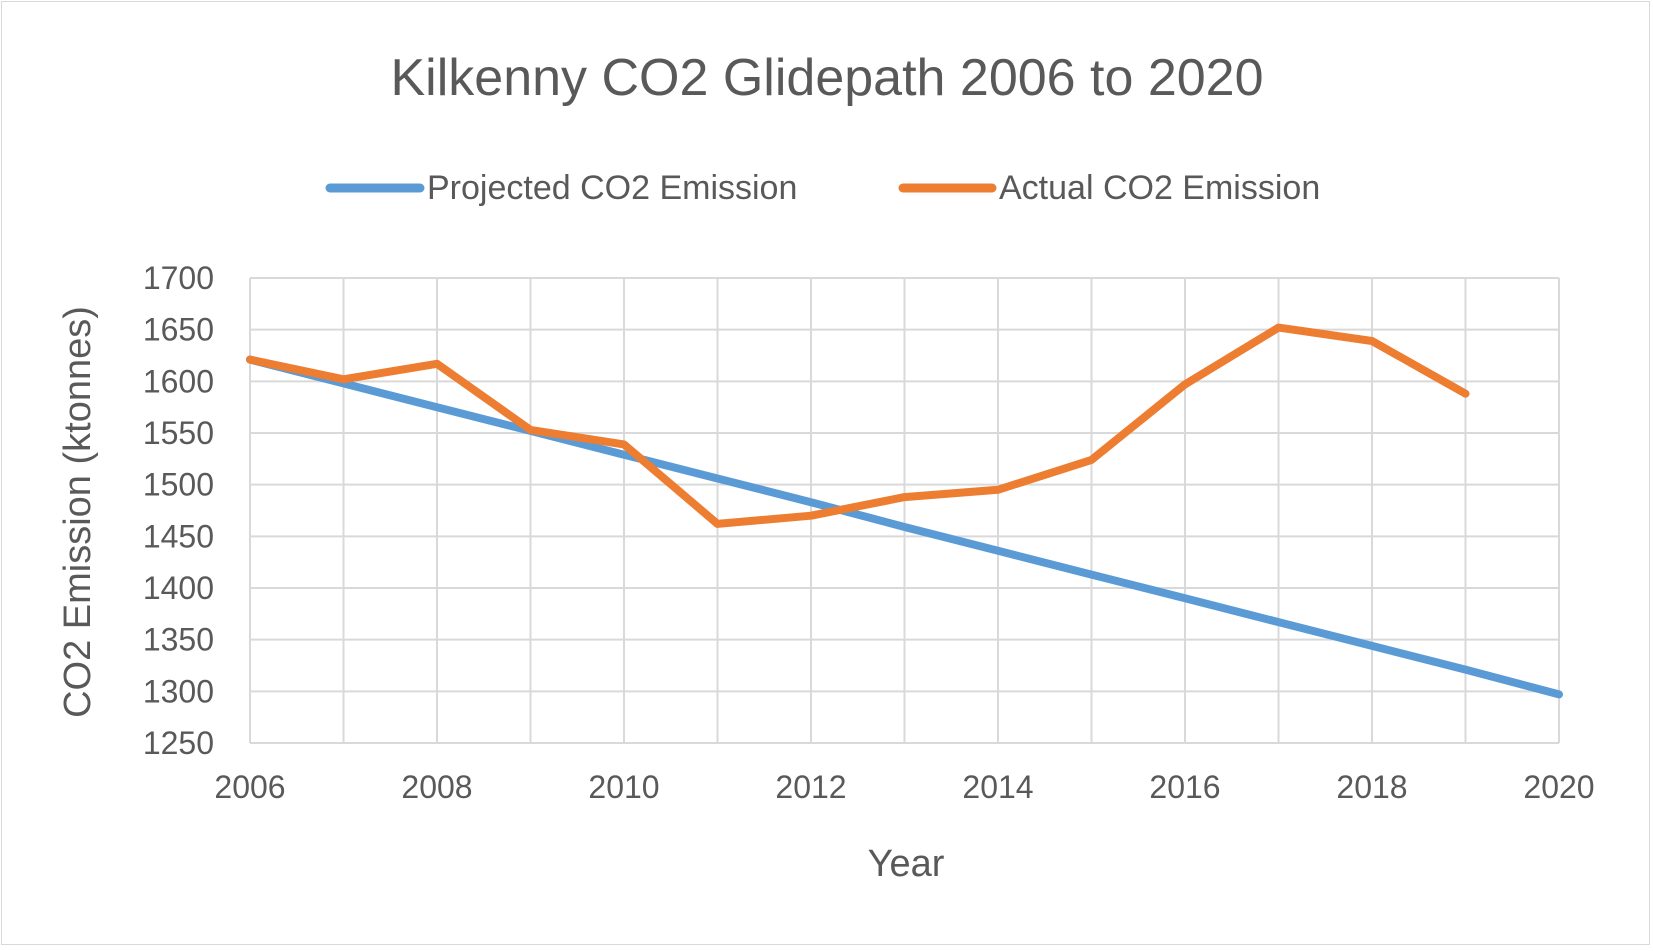 This screenshot has height=951, width=1653. Describe the element at coordinates (78, 512) in the screenshot. I see `y-axis-label: CO2 Emission (ktonnes)` at that location.